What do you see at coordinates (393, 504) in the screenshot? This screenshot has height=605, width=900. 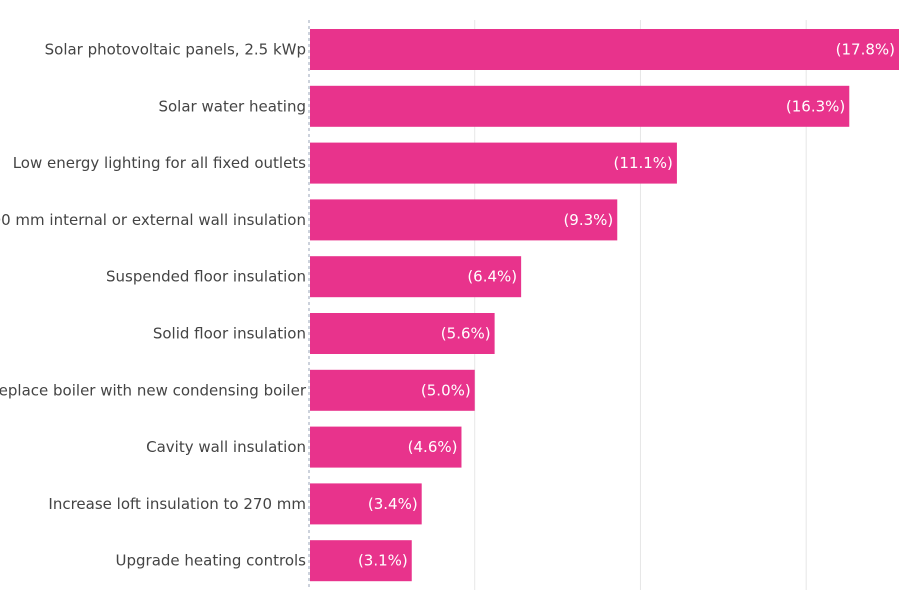 I see `data-label: (3.4%)` at bounding box center [393, 504].